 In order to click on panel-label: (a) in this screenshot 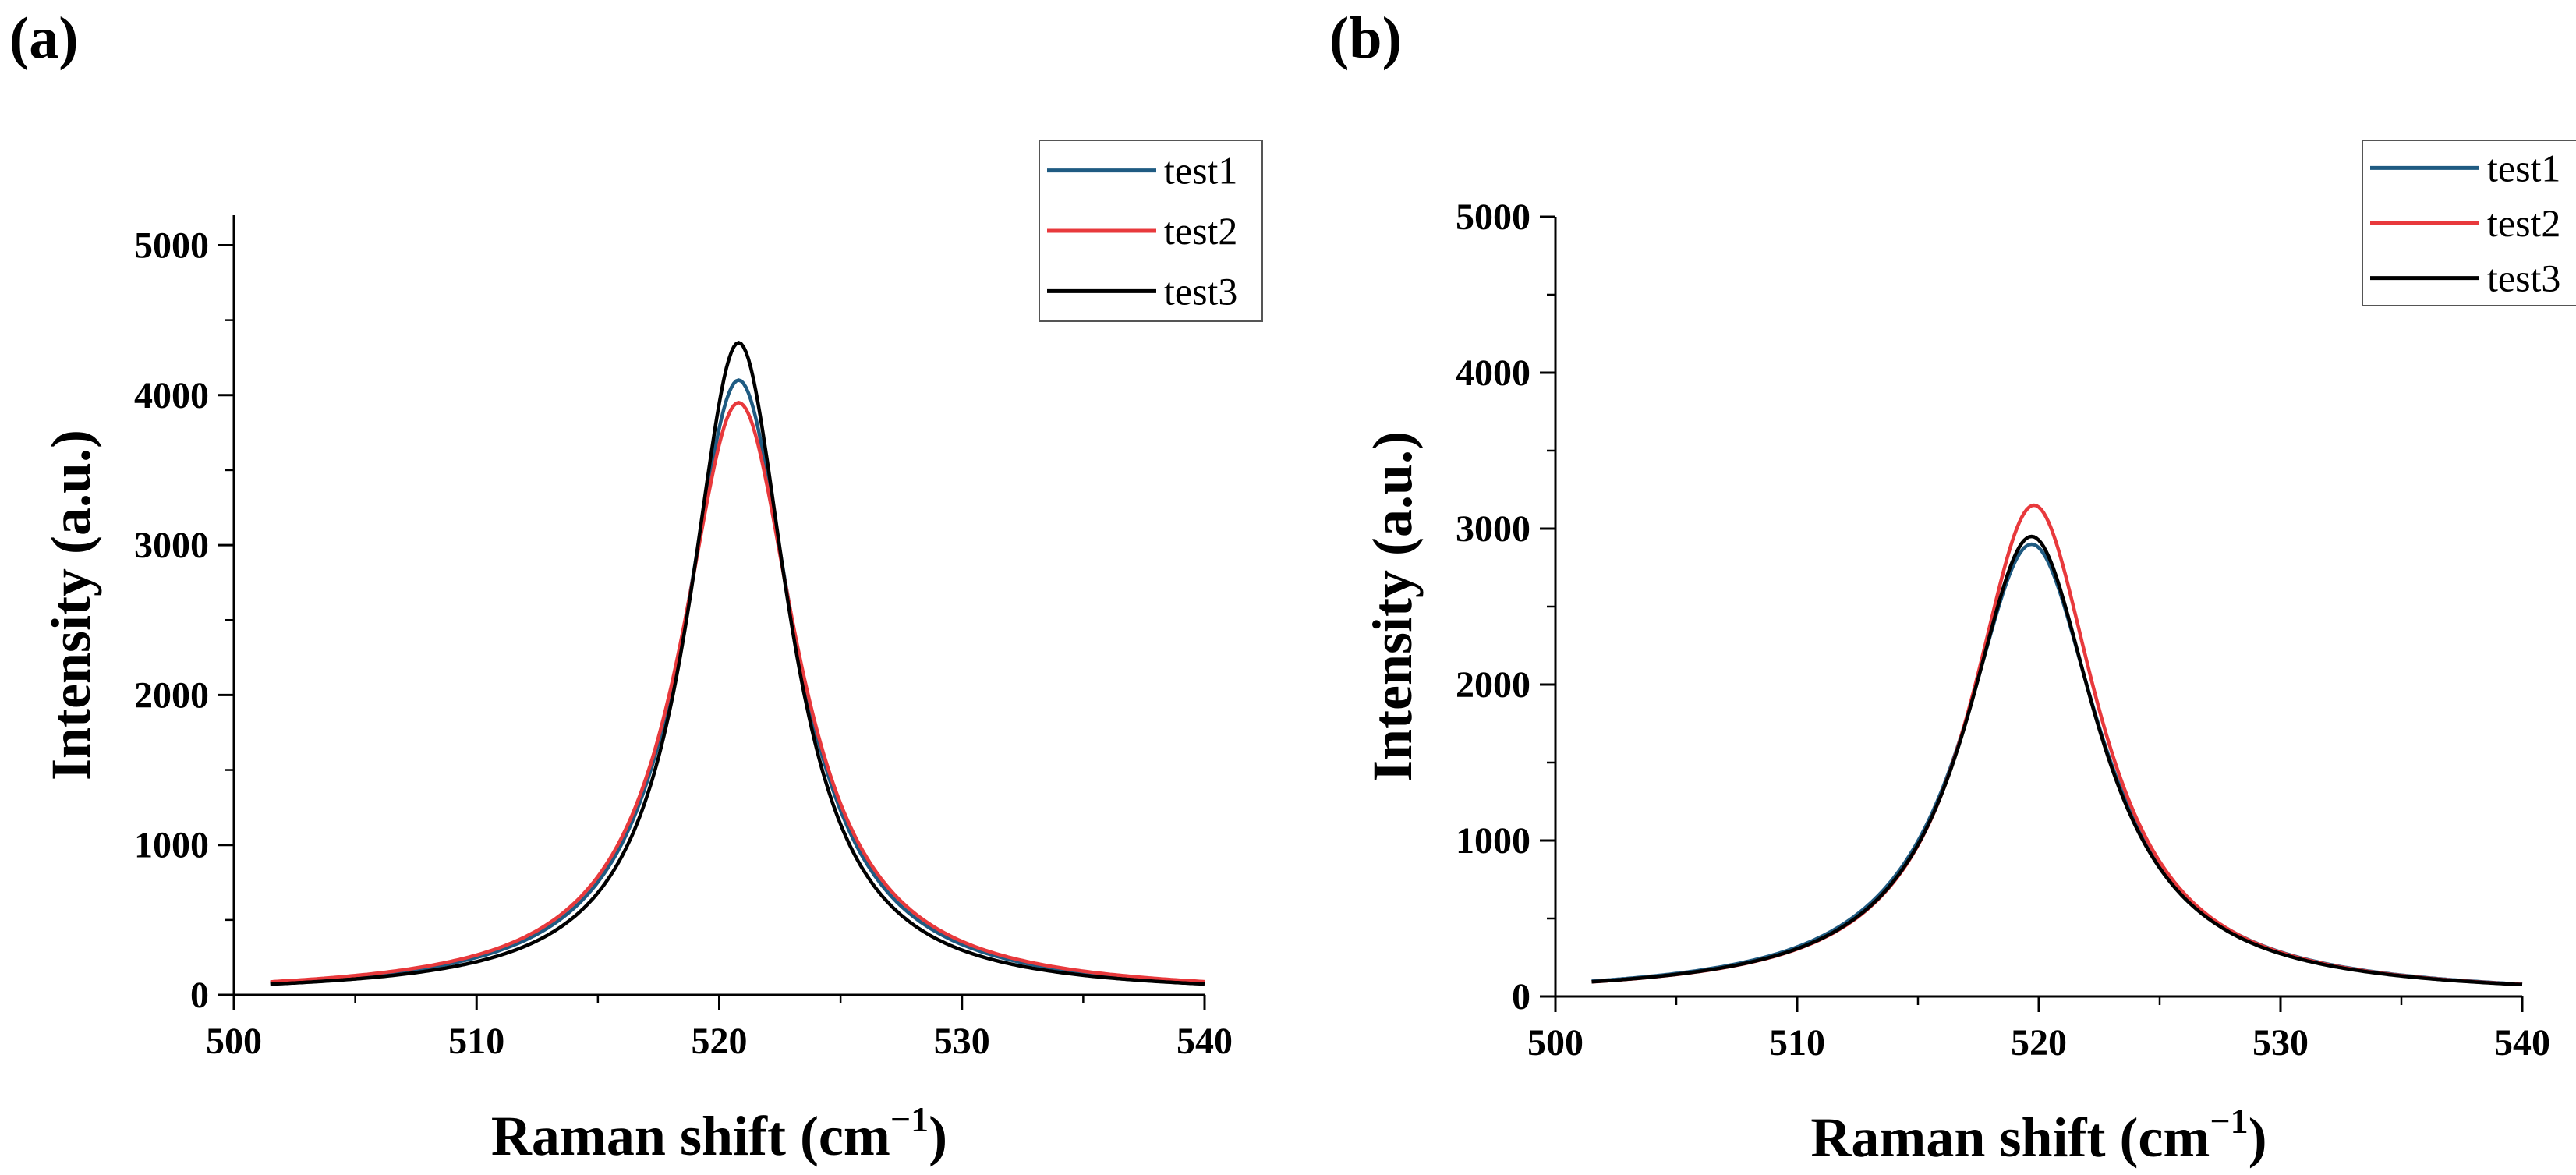, I will do `click(44, 38)`.